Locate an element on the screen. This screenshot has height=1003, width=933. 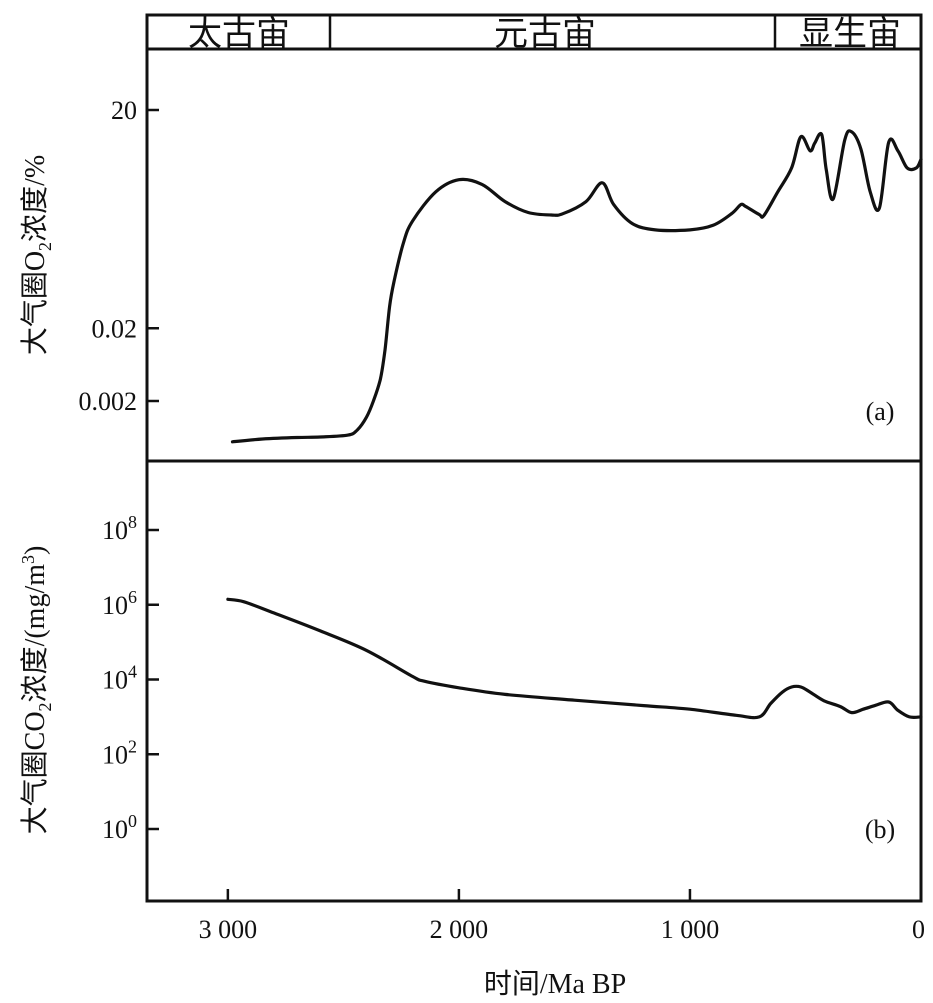
panel-b-ytick-exponent: 8 is located at coordinates (132, 522).